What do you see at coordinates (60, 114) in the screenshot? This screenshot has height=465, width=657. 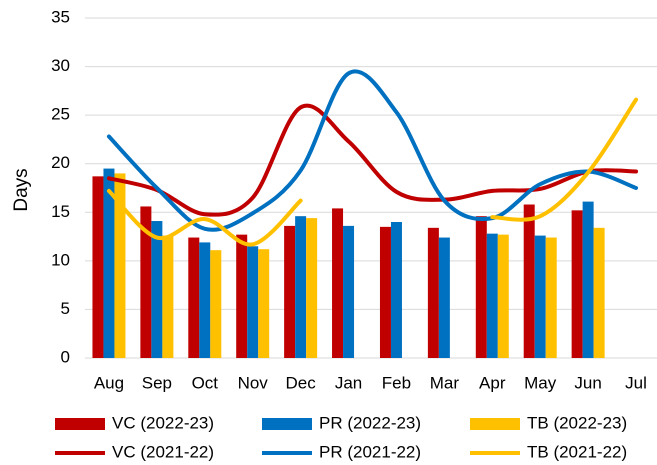 I see `y-tick-label: 25` at bounding box center [60, 114].